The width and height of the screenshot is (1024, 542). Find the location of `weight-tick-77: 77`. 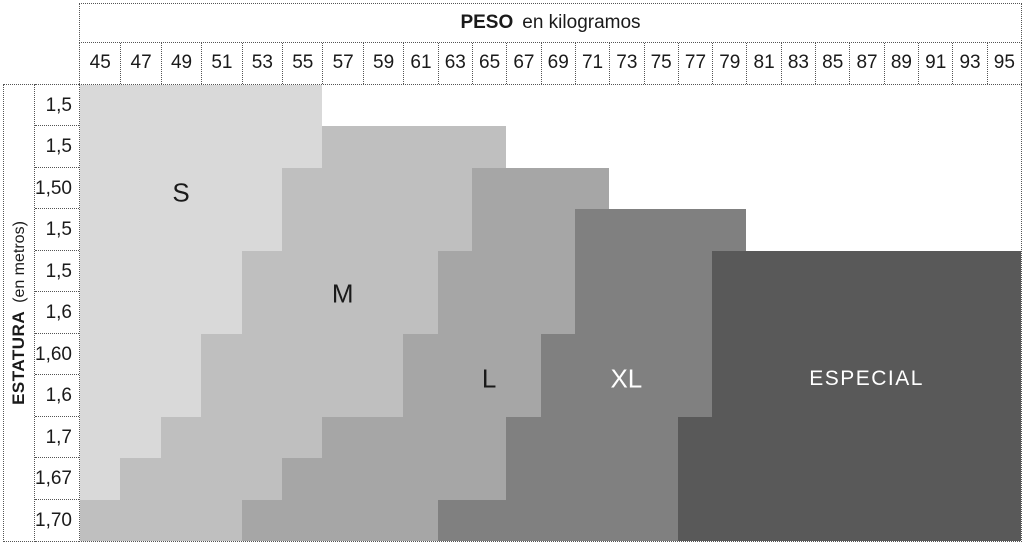

weight-tick-77: 77 is located at coordinates (694, 63).